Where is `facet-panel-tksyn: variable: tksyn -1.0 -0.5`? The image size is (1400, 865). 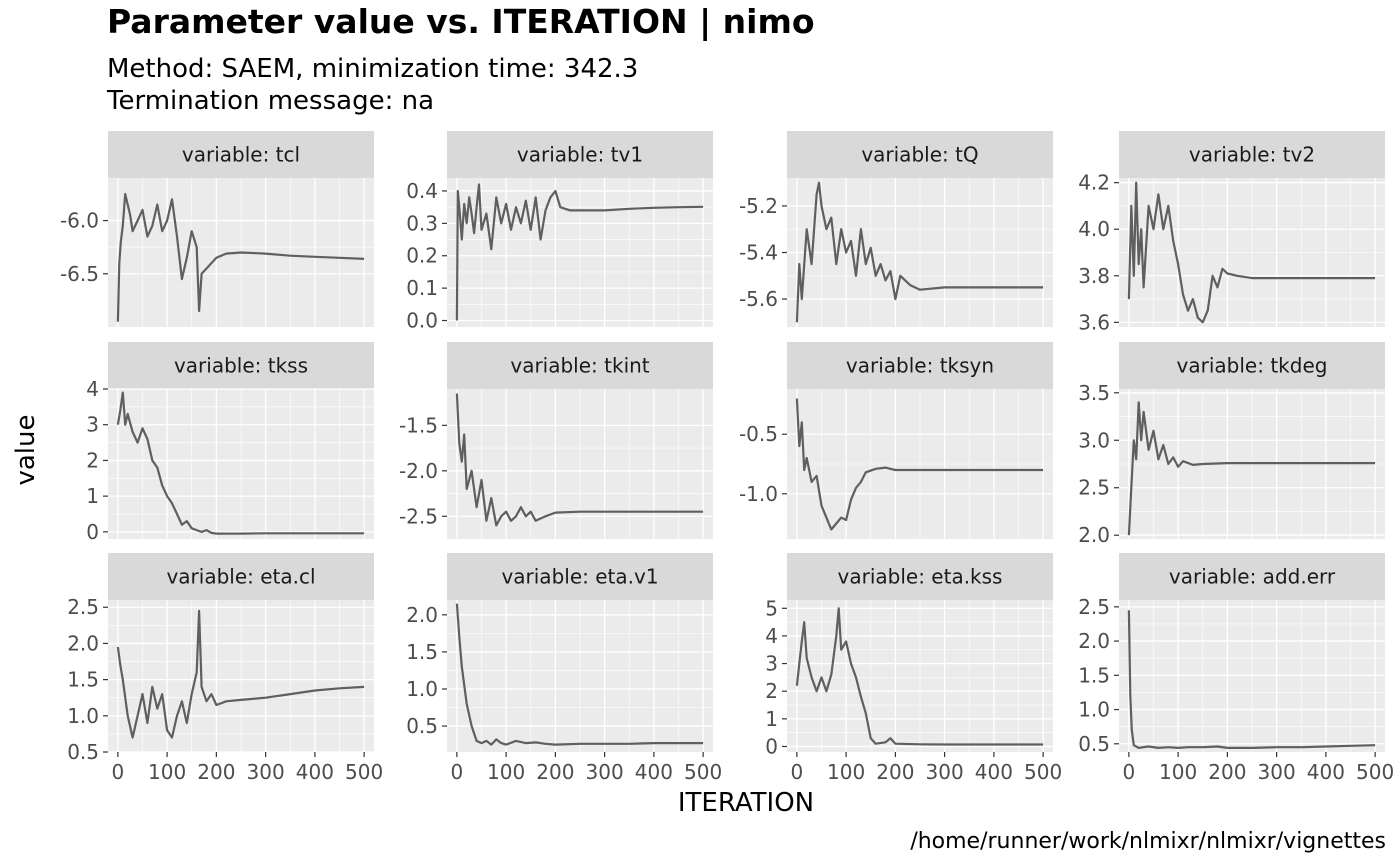 facet-panel-tksyn: variable: tksyn -1.0 -0.5 is located at coordinates (896, 440).